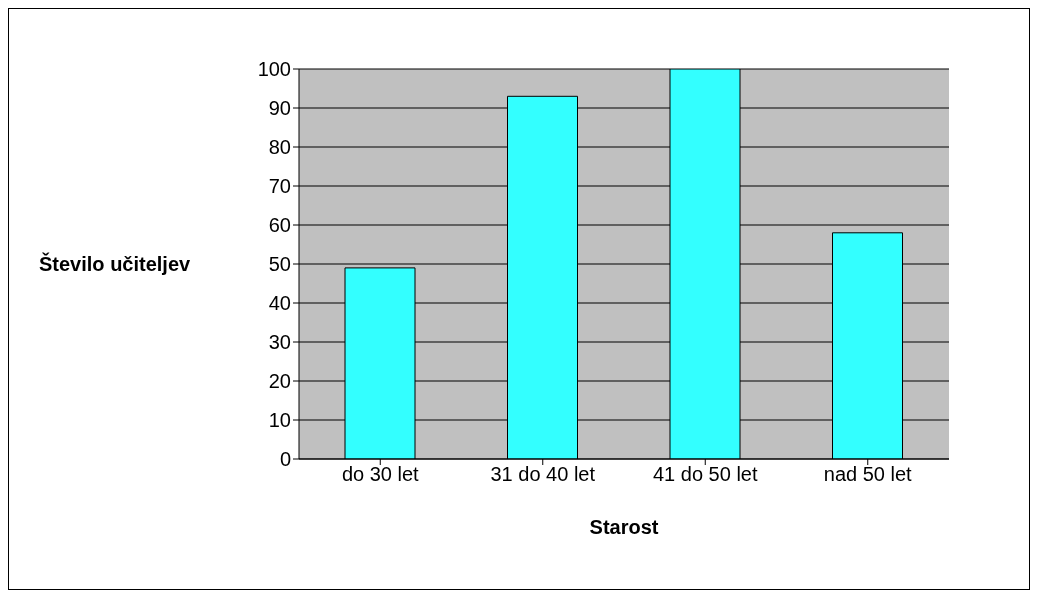 This screenshot has width=1037, height=597. What do you see at coordinates (279, 342) in the screenshot?
I see `y-tick-label: 30` at bounding box center [279, 342].